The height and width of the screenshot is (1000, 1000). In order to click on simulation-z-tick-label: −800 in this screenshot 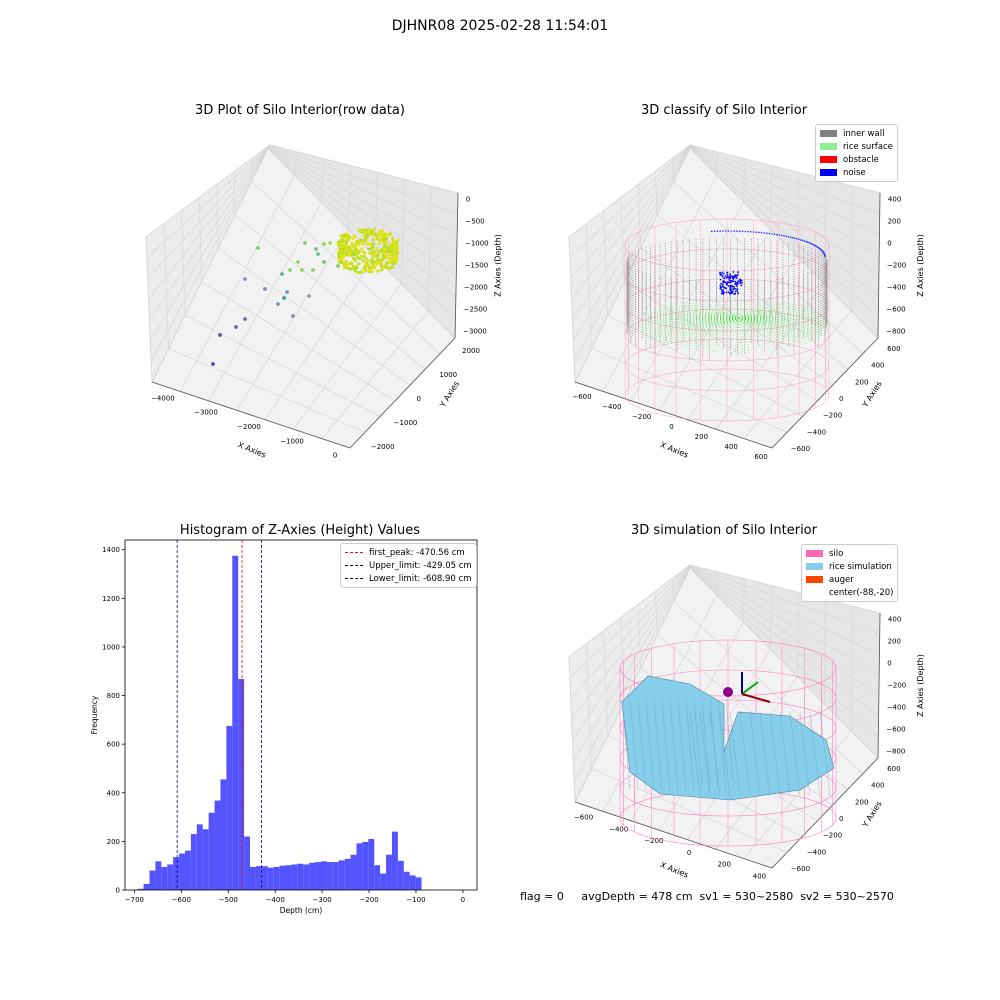, I will do `click(895, 751)`.